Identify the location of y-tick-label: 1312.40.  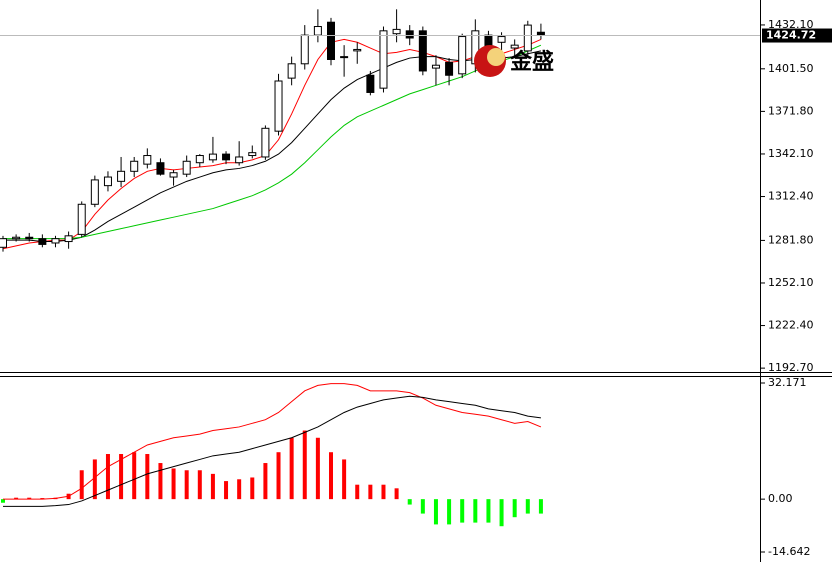
(791, 196).